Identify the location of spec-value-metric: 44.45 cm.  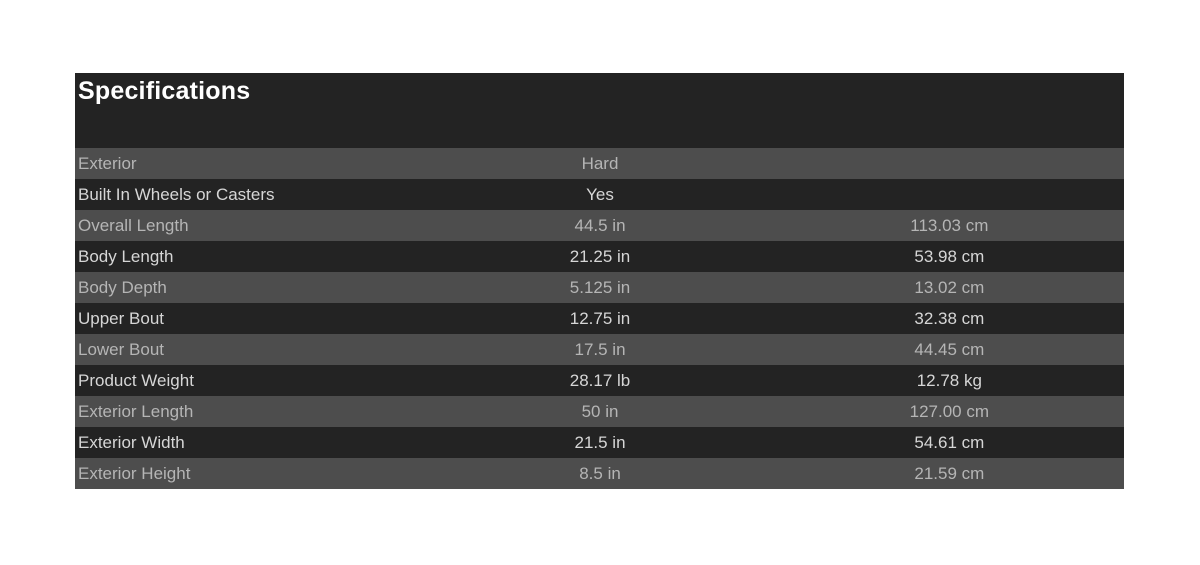
(949, 349).